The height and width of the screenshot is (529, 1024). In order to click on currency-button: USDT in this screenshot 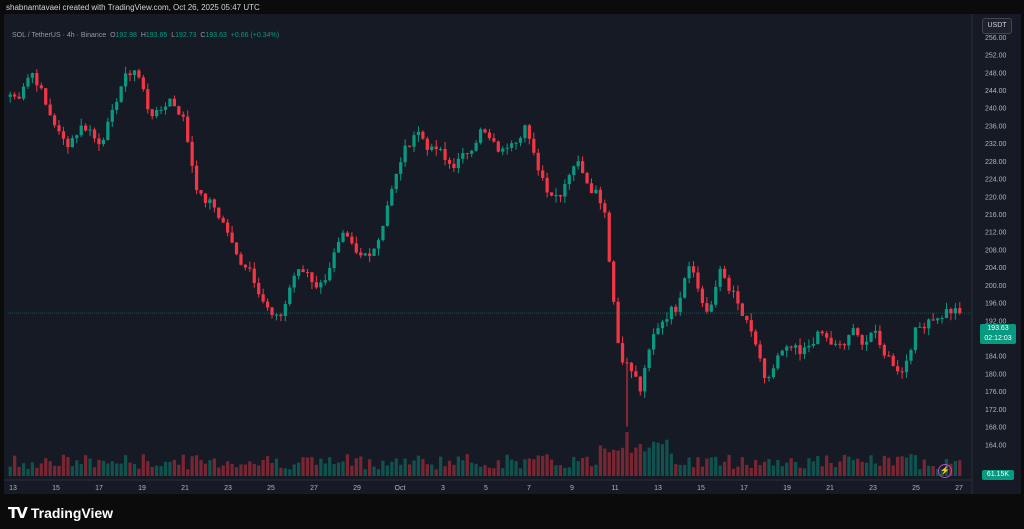, I will do `click(997, 26)`.